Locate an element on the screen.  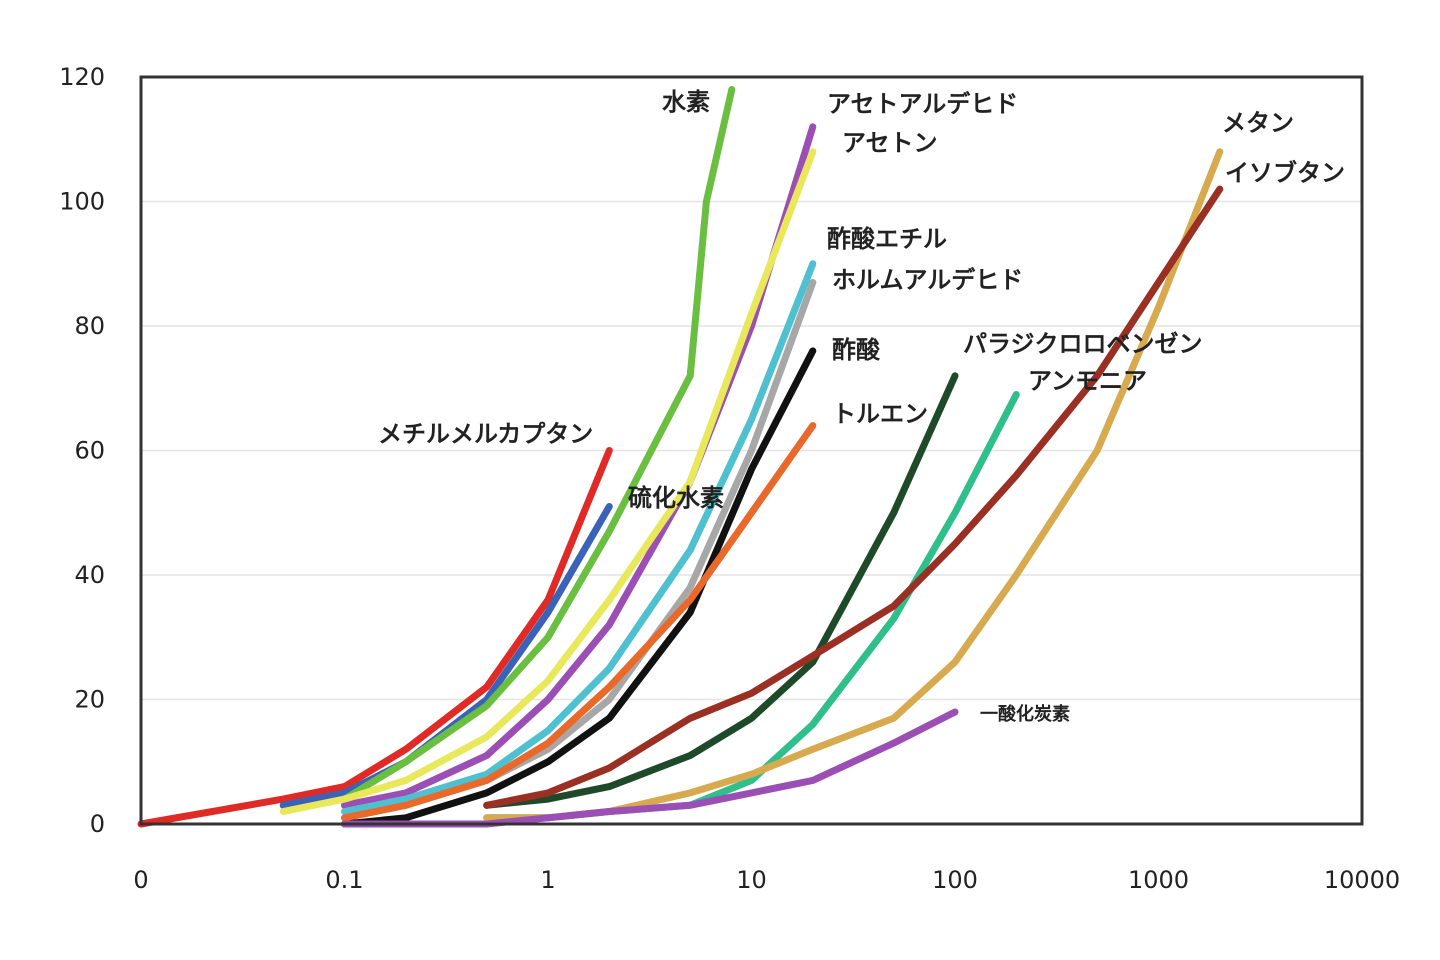
x-tick-label: 0 is located at coordinates (140, 880).